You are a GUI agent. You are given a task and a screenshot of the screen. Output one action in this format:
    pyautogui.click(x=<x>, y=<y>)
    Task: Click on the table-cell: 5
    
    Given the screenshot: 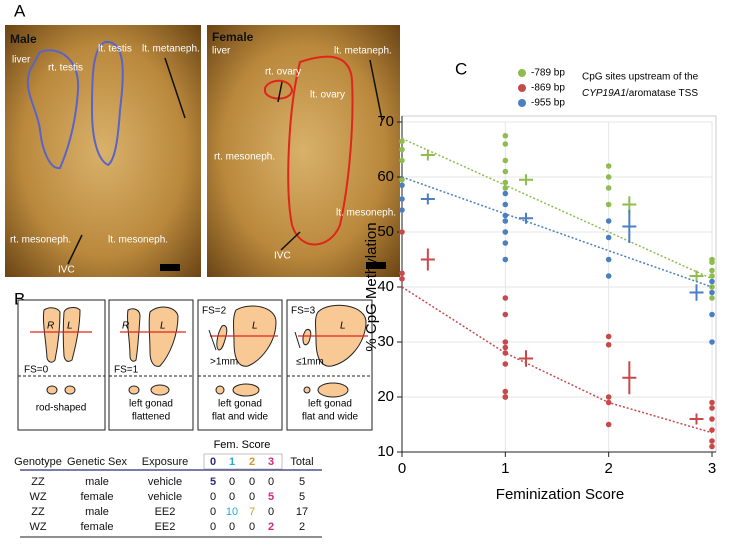 What is the action you would take?
    pyautogui.click(x=302, y=482)
    